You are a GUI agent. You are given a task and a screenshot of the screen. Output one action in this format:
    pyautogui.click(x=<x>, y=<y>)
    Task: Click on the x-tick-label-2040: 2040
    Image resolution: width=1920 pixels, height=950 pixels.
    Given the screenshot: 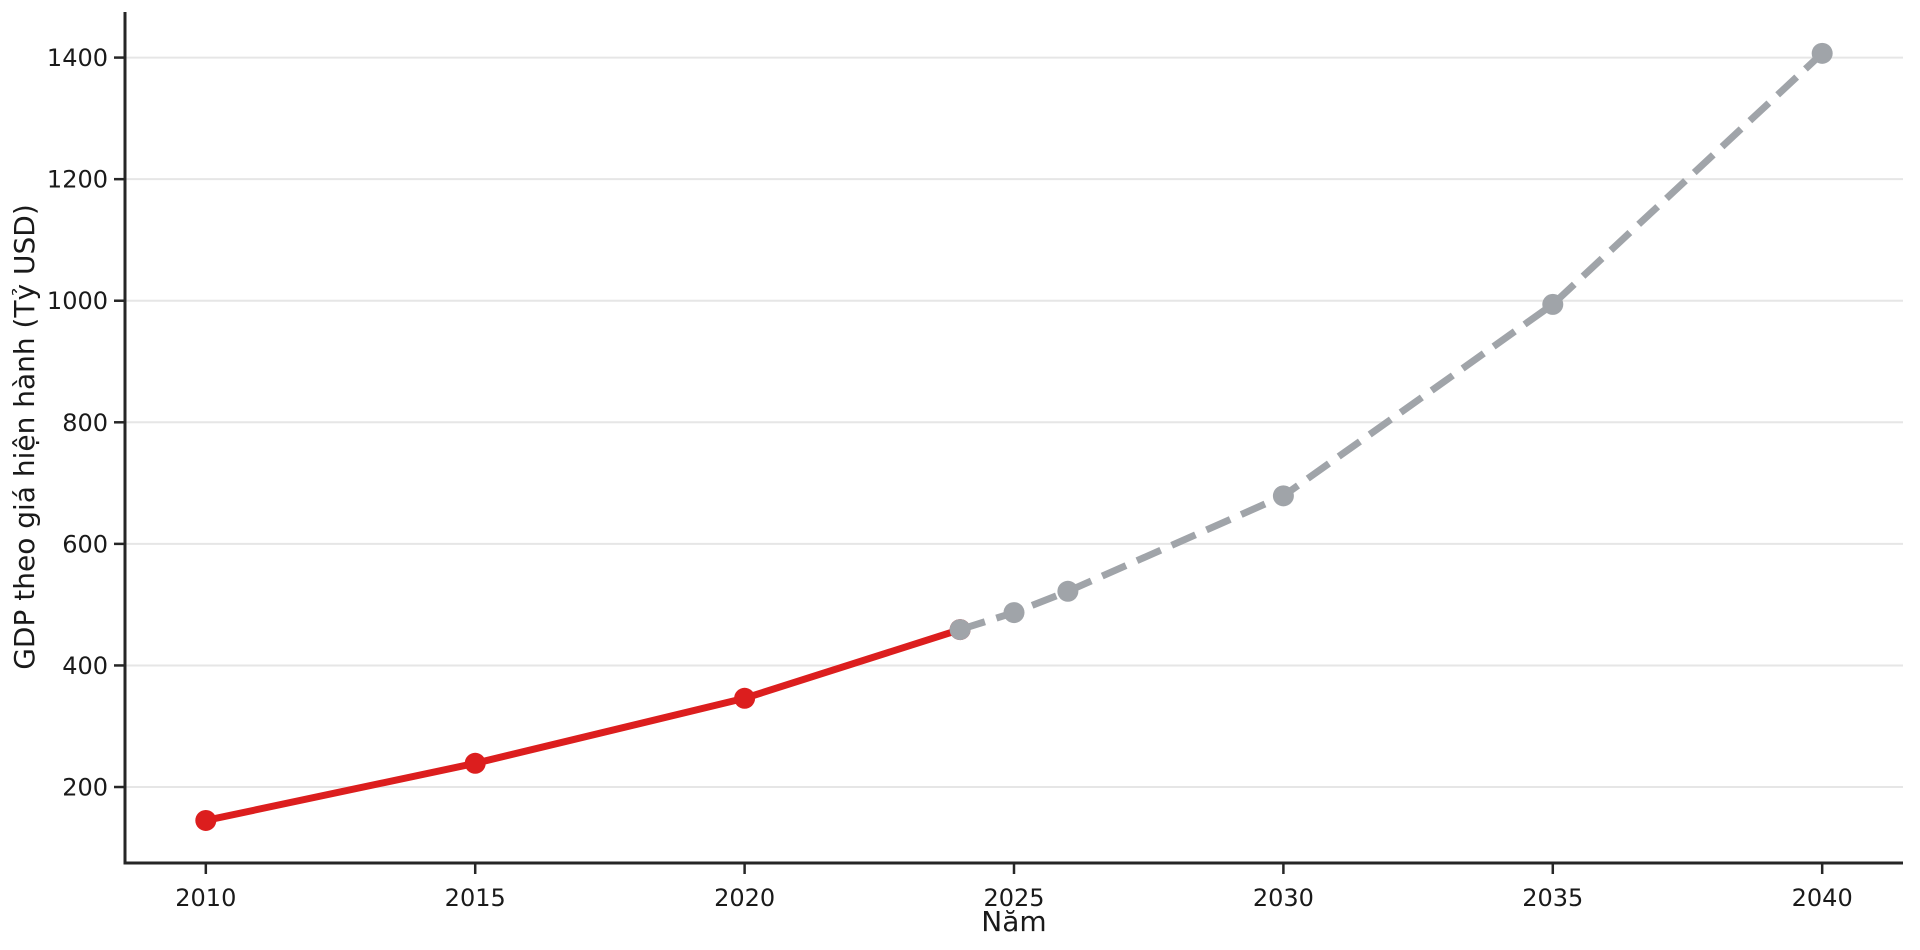 What is the action you would take?
    pyautogui.click(x=1822, y=898)
    